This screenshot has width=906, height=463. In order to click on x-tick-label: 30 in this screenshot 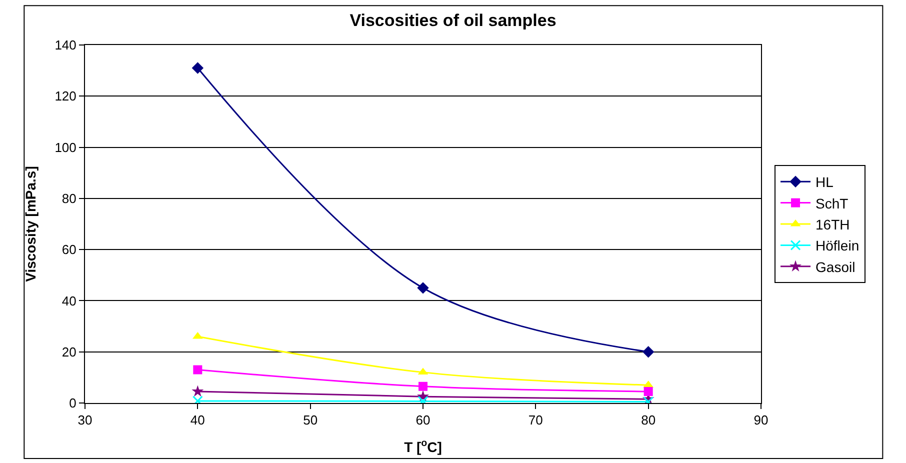, I will do `click(85, 420)`.